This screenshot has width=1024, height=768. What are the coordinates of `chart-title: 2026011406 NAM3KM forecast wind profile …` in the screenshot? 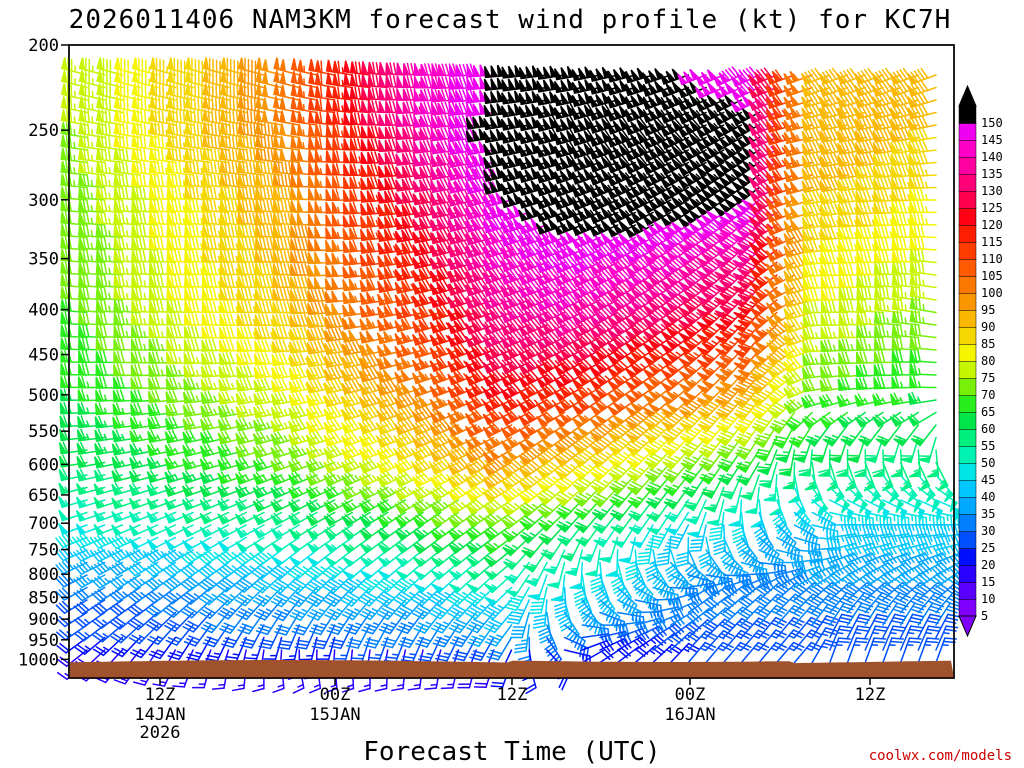 It's located at (510, 20).